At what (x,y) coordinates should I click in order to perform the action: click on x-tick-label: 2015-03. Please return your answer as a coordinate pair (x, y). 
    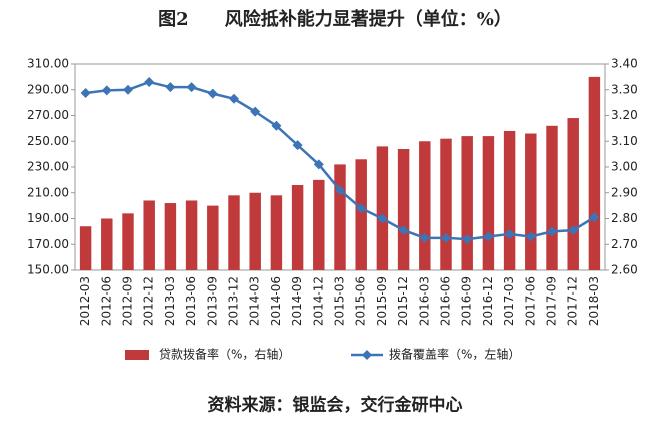
    Looking at the image, I should click on (340, 301).